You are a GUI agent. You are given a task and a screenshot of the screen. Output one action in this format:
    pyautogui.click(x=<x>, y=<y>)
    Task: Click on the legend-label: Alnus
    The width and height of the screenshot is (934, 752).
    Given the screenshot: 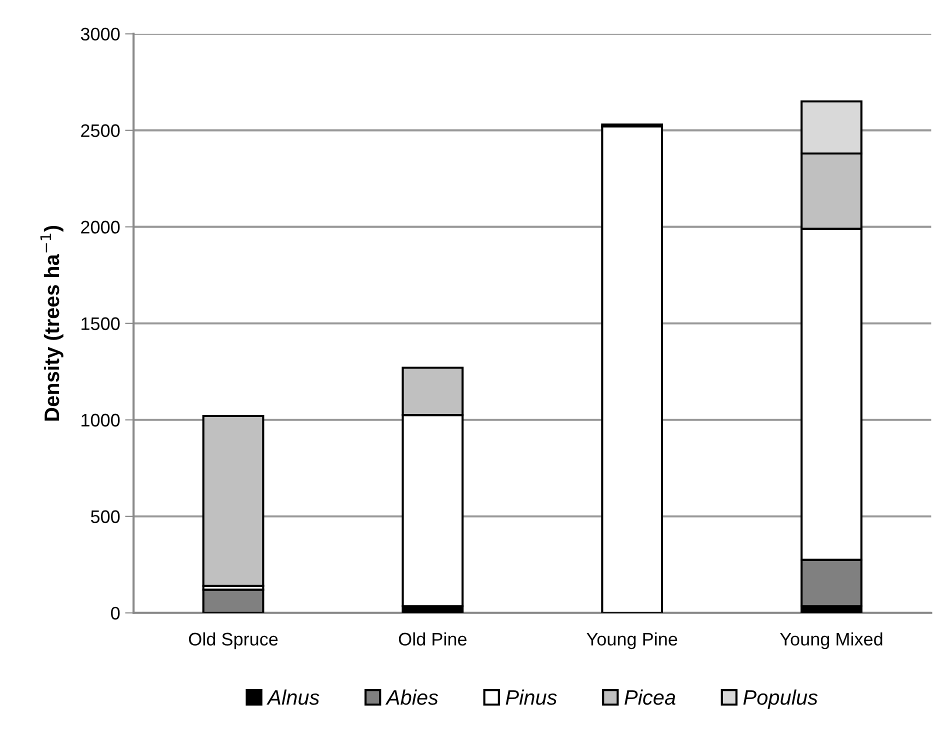 What is the action you would take?
    pyautogui.click(x=293, y=697)
    